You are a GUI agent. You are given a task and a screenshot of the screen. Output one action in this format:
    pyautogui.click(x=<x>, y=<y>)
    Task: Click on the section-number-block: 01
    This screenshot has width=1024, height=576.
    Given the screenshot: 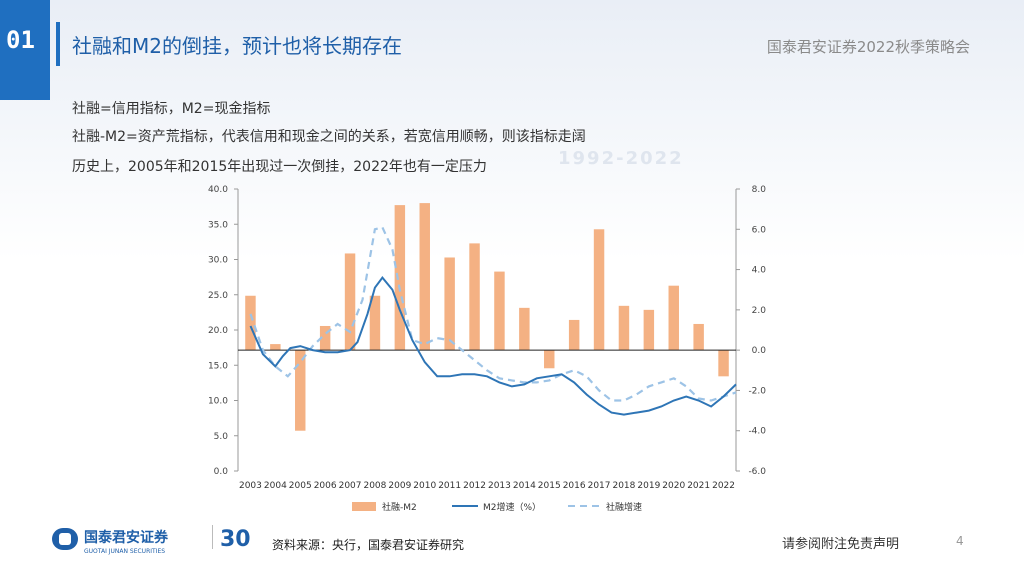 What is the action you would take?
    pyautogui.click(x=25, y=50)
    